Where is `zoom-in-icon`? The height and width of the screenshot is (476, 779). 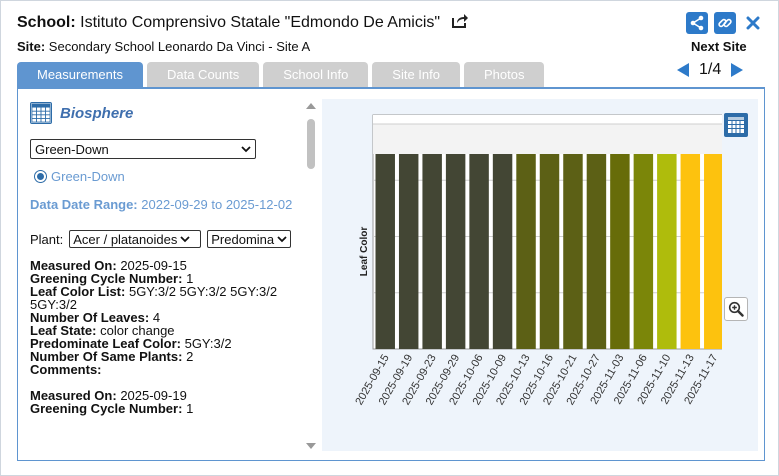 zoom-in-icon is located at coordinates (736, 309).